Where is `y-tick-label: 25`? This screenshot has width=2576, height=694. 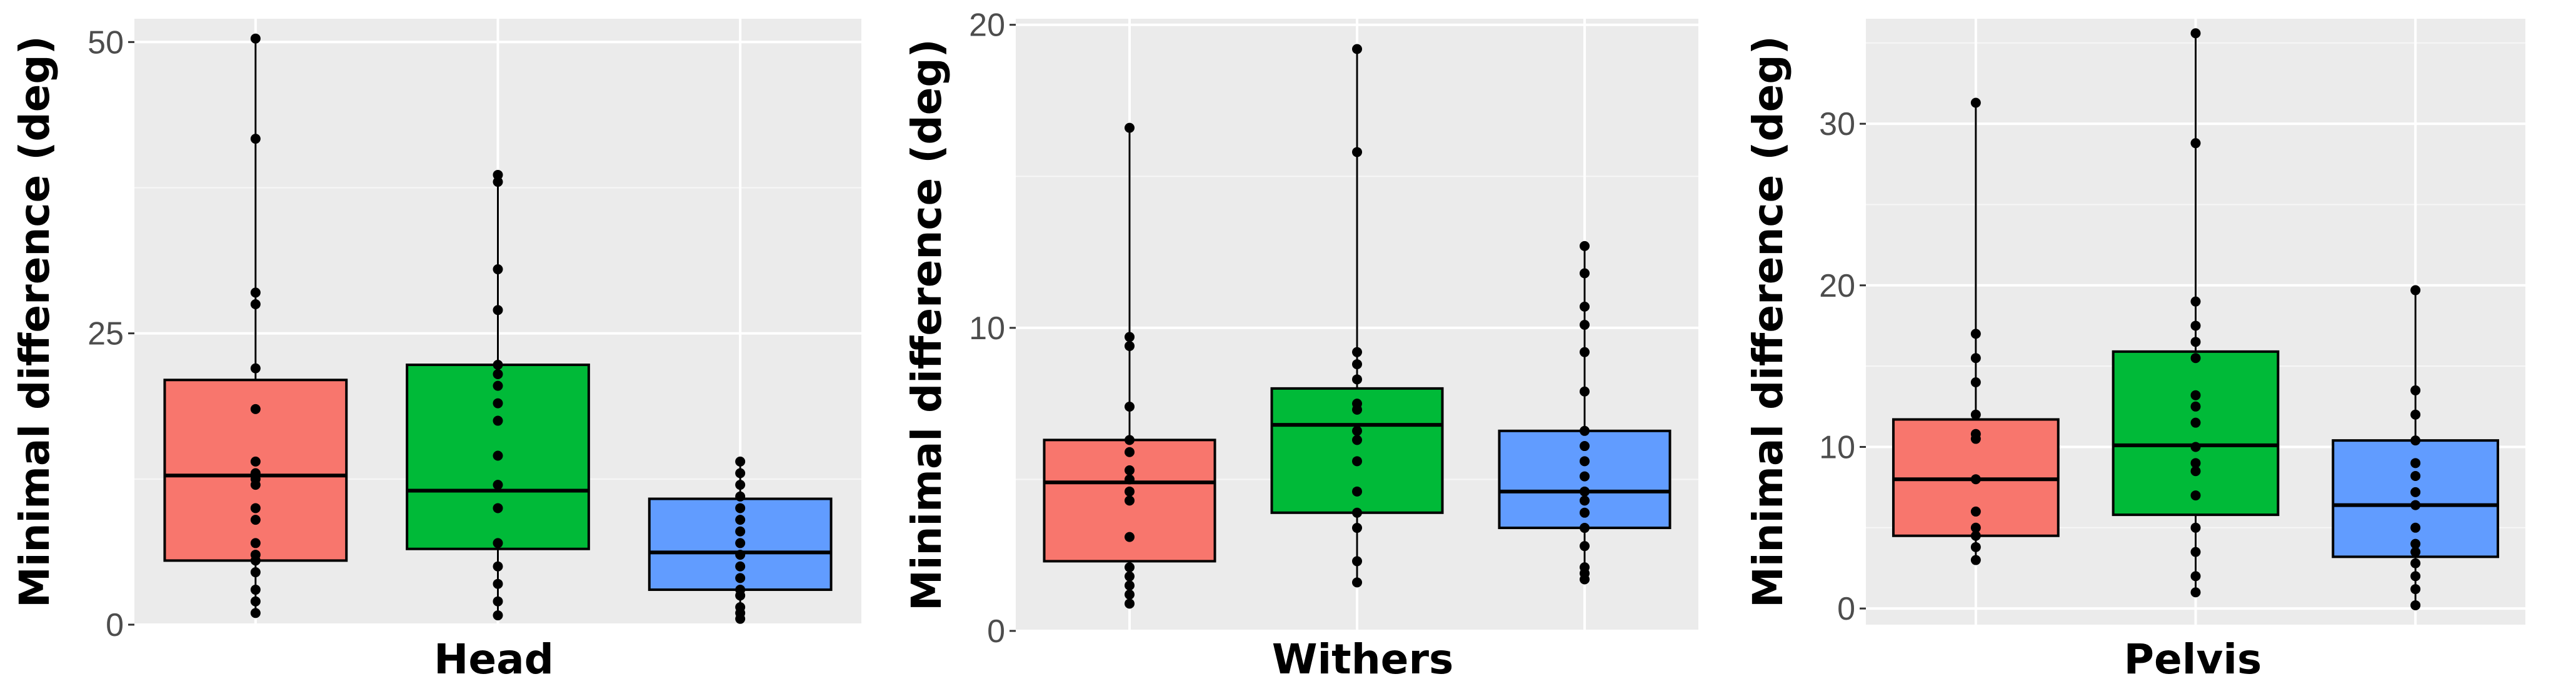
y-tick-label: 25 is located at coordinates (106, 334).